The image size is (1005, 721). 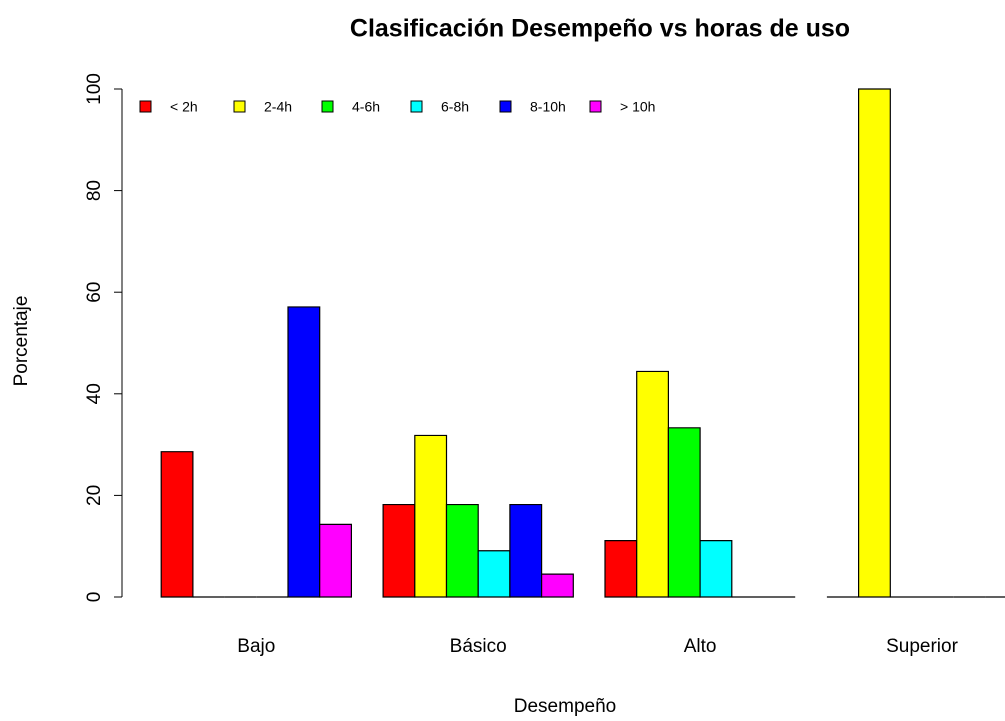 What do you see at coordinates (565, 706) in the screenshot?
I see `x-axis-label: Desempeño` at bounding box center [565, 706].